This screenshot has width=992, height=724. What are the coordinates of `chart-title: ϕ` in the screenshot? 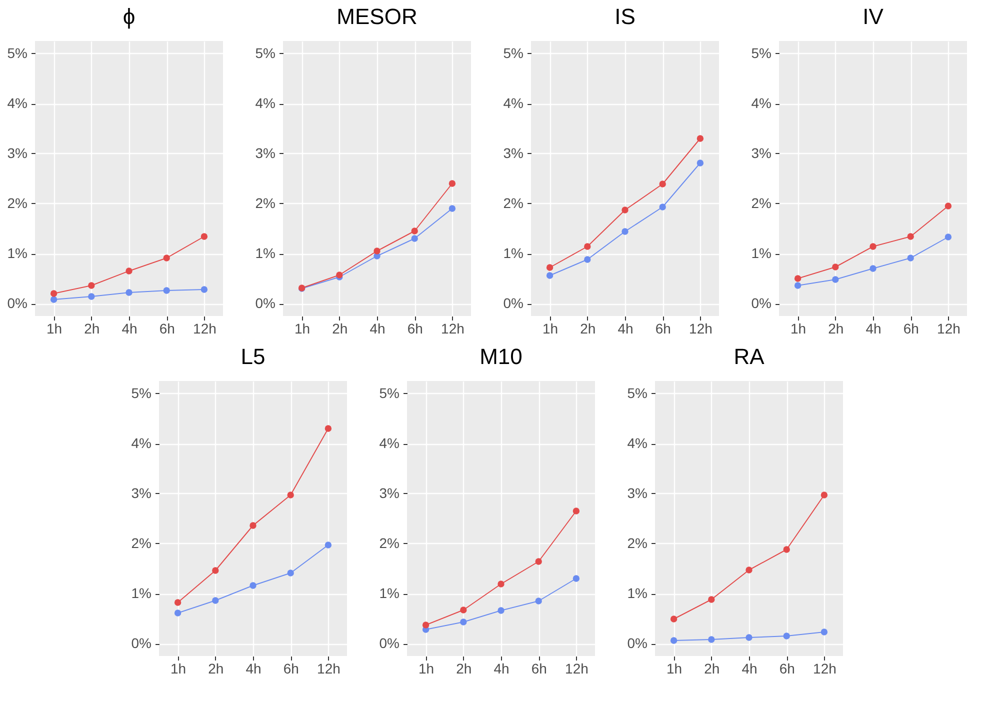 It's located at (129, 16).